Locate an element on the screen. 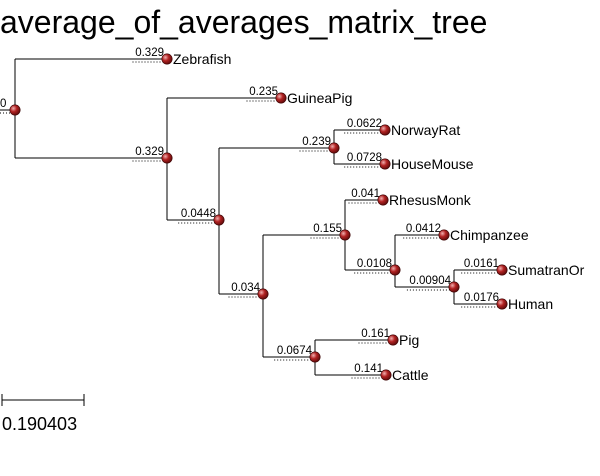  branch-length-root: 0 is located at coordinates (3, 104).